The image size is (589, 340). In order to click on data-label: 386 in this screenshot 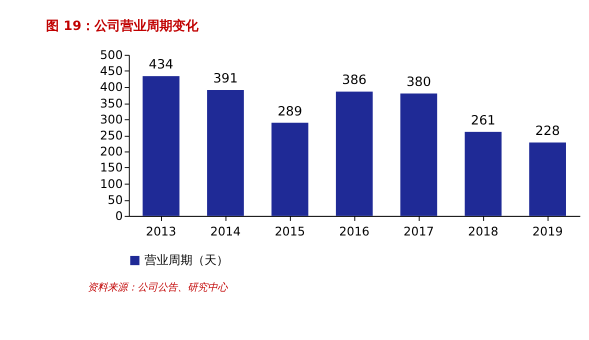, I will do `click(354, 80)`.